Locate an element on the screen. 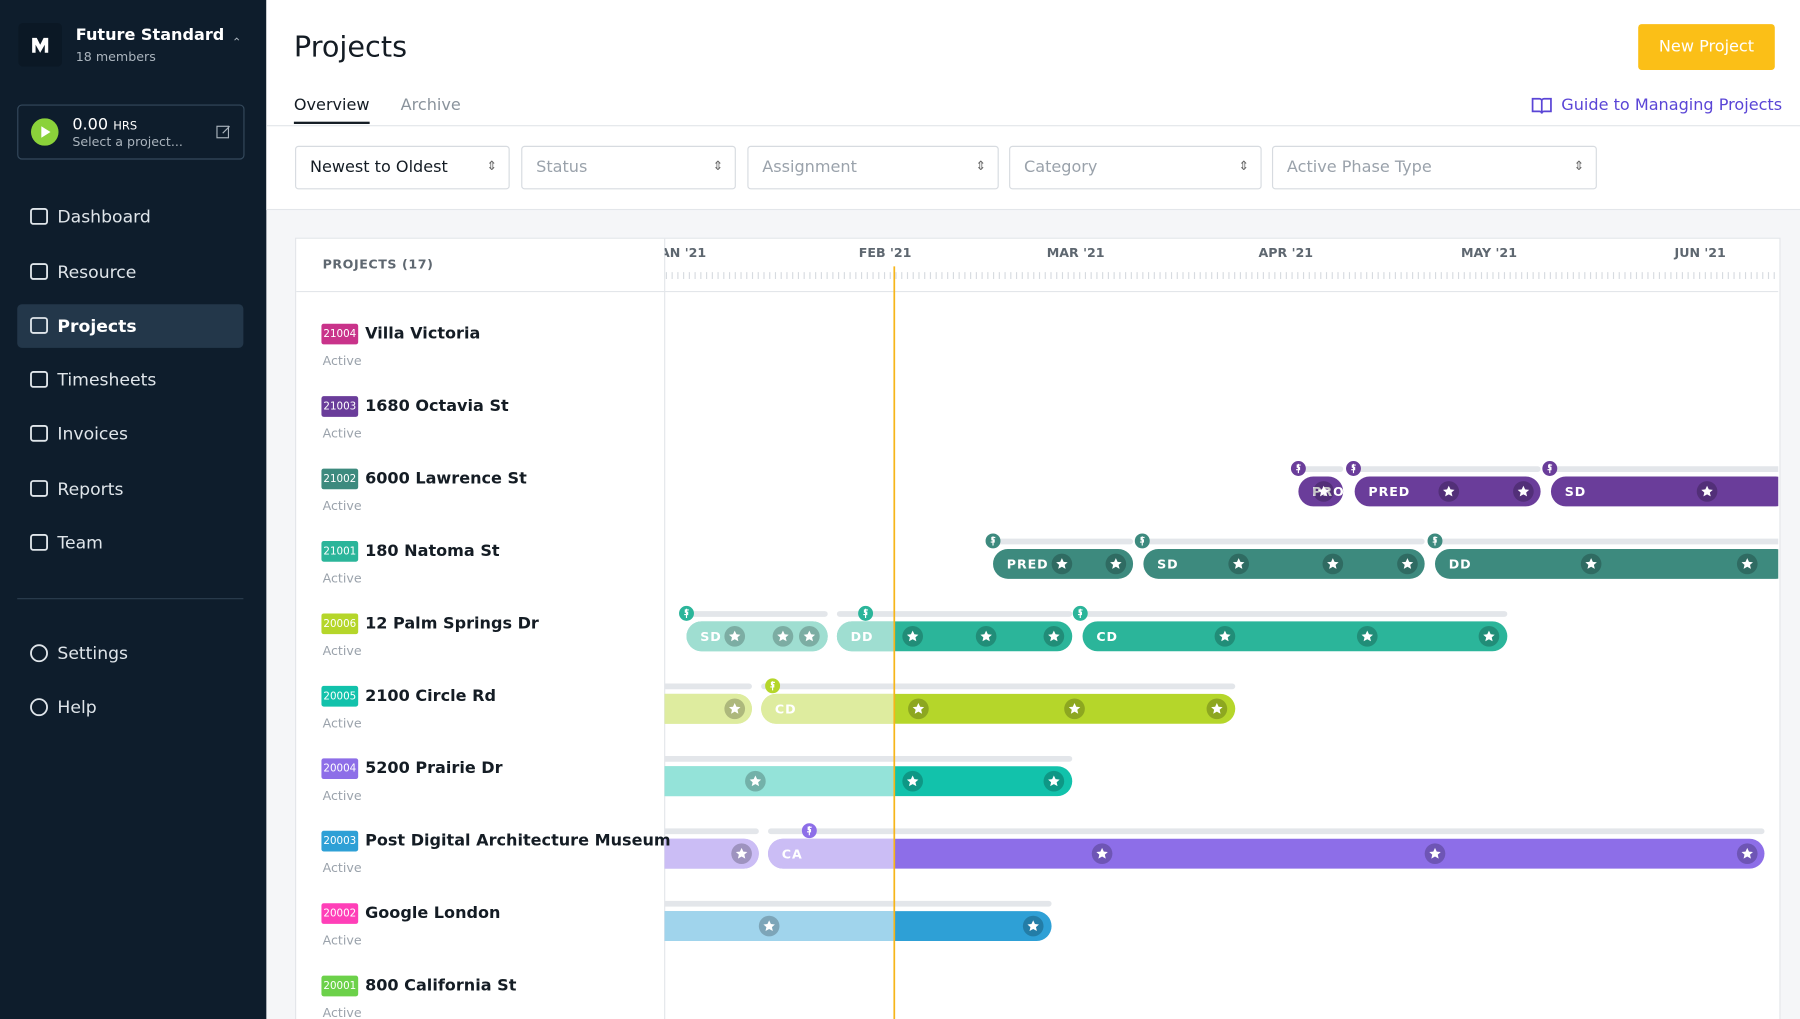 The width and height of the screenshot is (1800, 1019). project-name: Villa Victoria is located at coordinates (422, 333).